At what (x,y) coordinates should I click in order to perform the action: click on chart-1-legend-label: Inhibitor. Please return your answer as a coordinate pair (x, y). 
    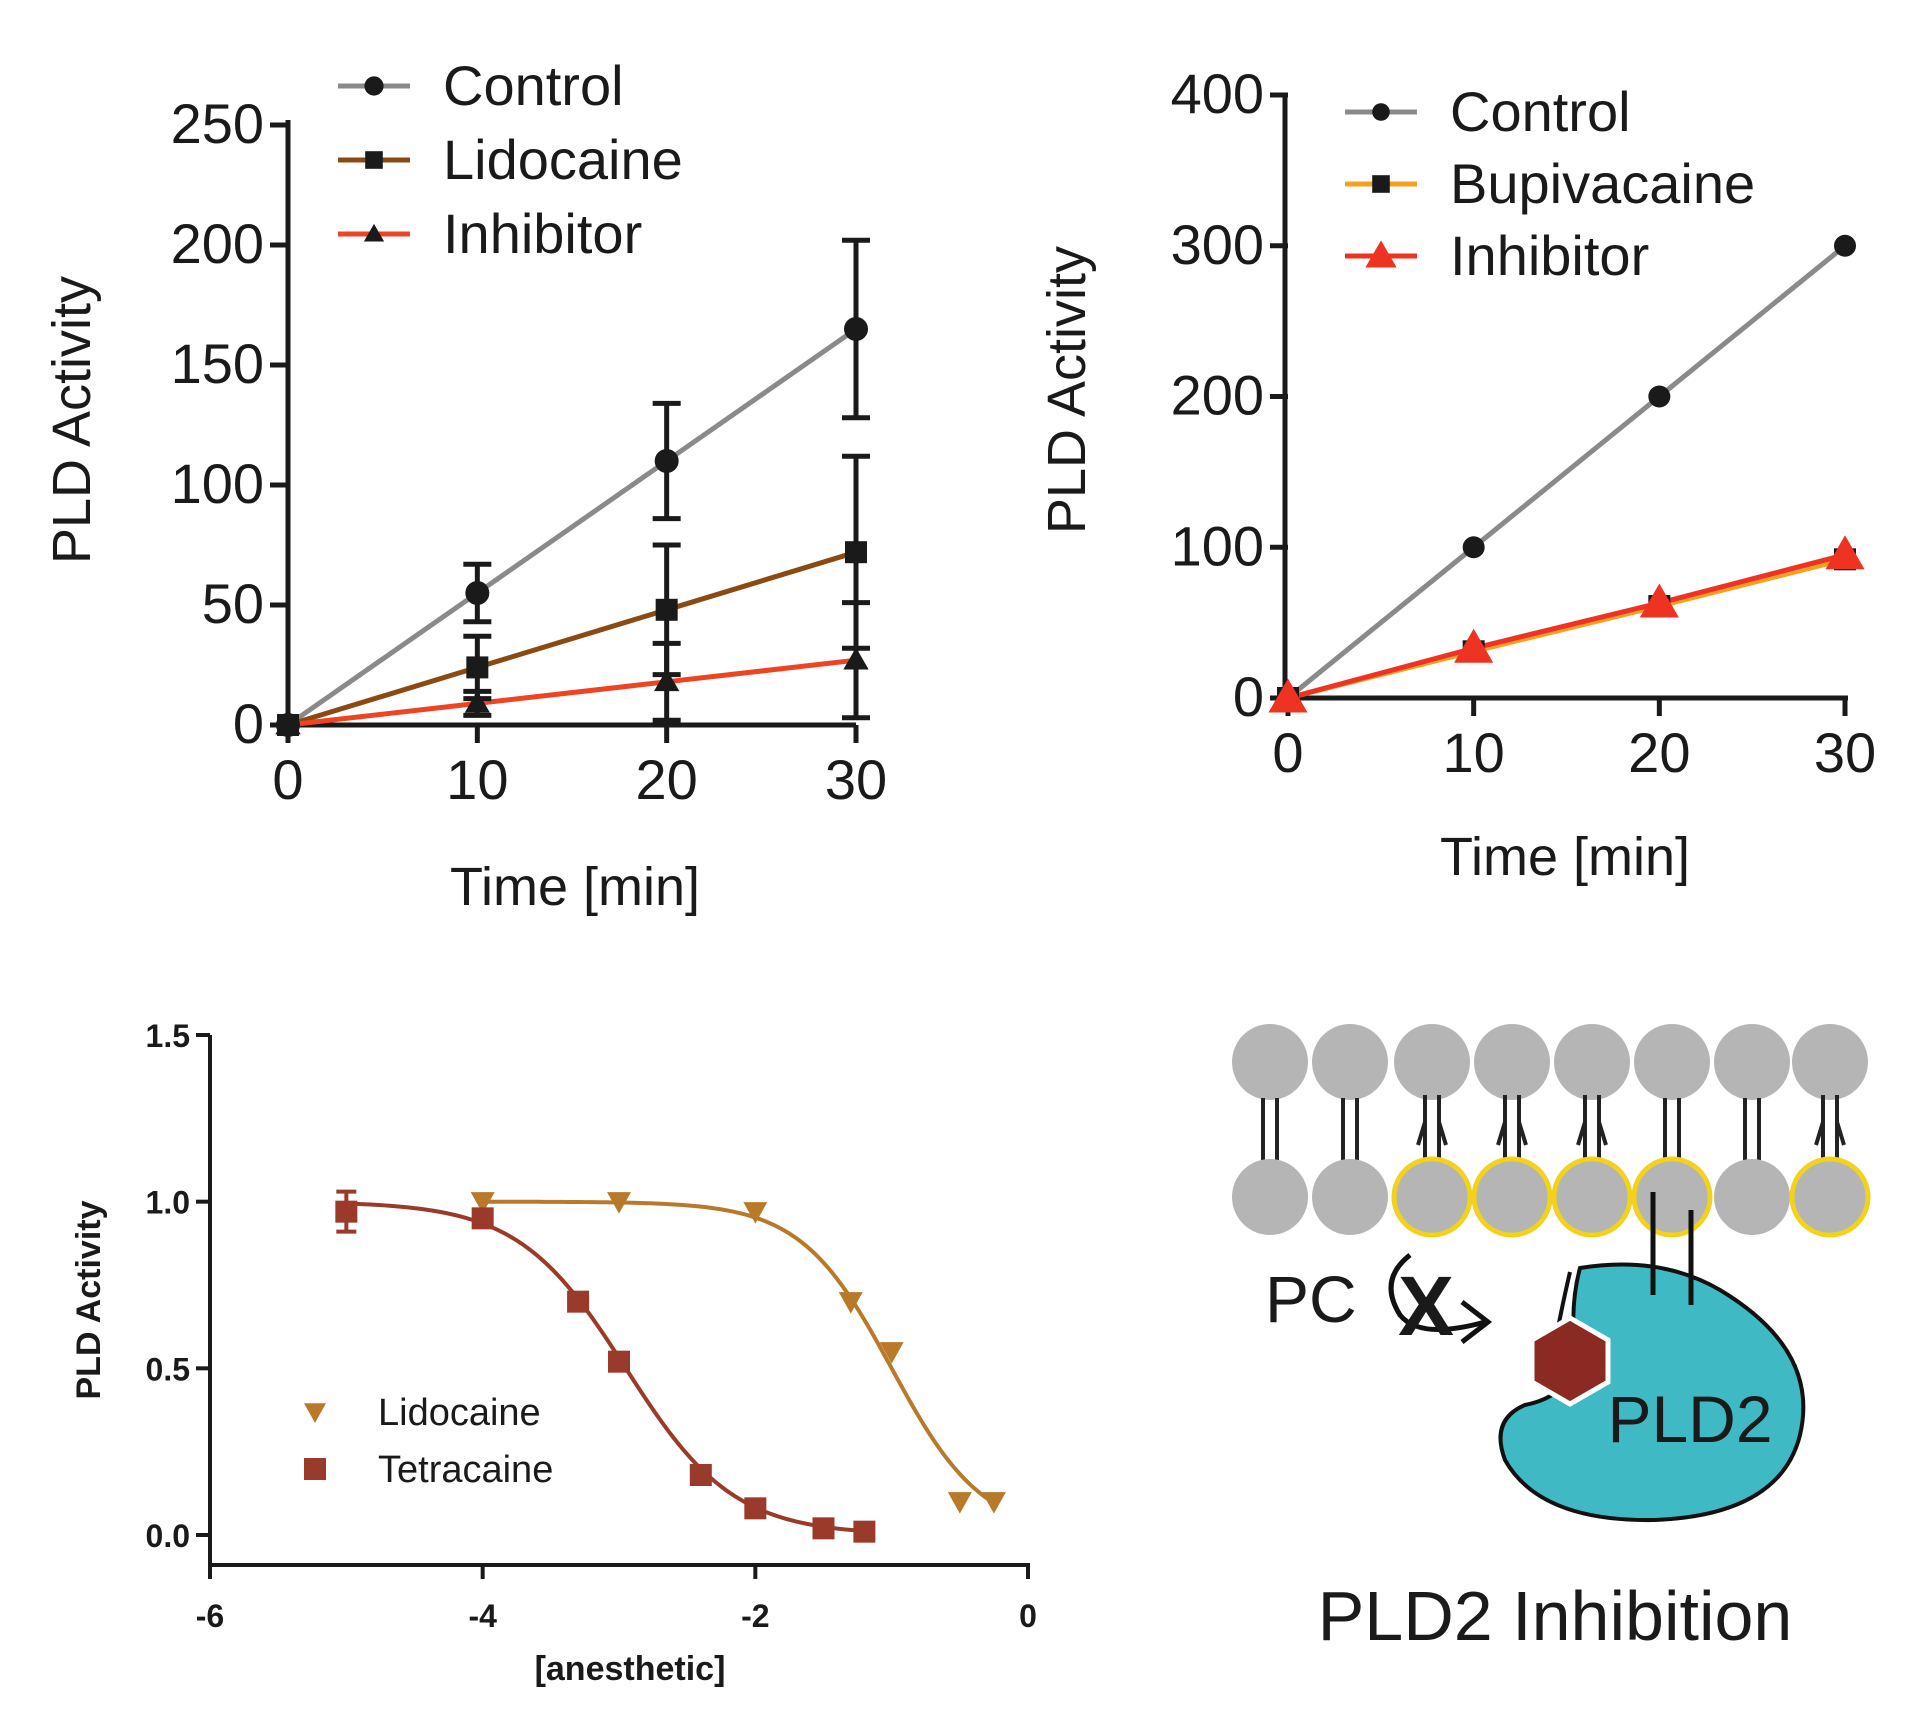
    Looking at the image, I should click on (542, 233).